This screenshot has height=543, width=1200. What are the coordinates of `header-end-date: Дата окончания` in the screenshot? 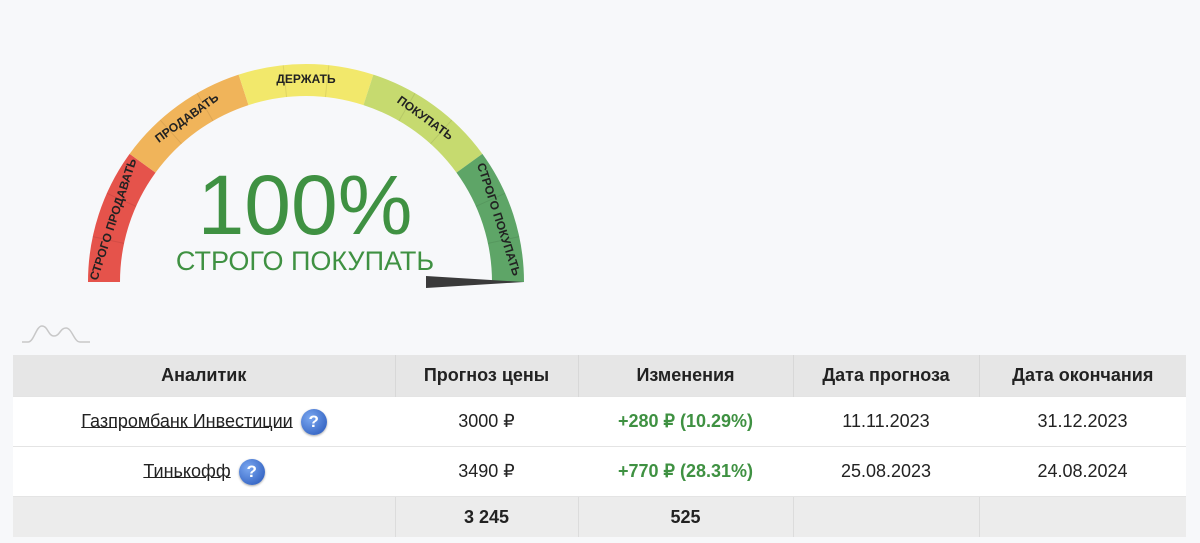 It's located at (1082, 376).